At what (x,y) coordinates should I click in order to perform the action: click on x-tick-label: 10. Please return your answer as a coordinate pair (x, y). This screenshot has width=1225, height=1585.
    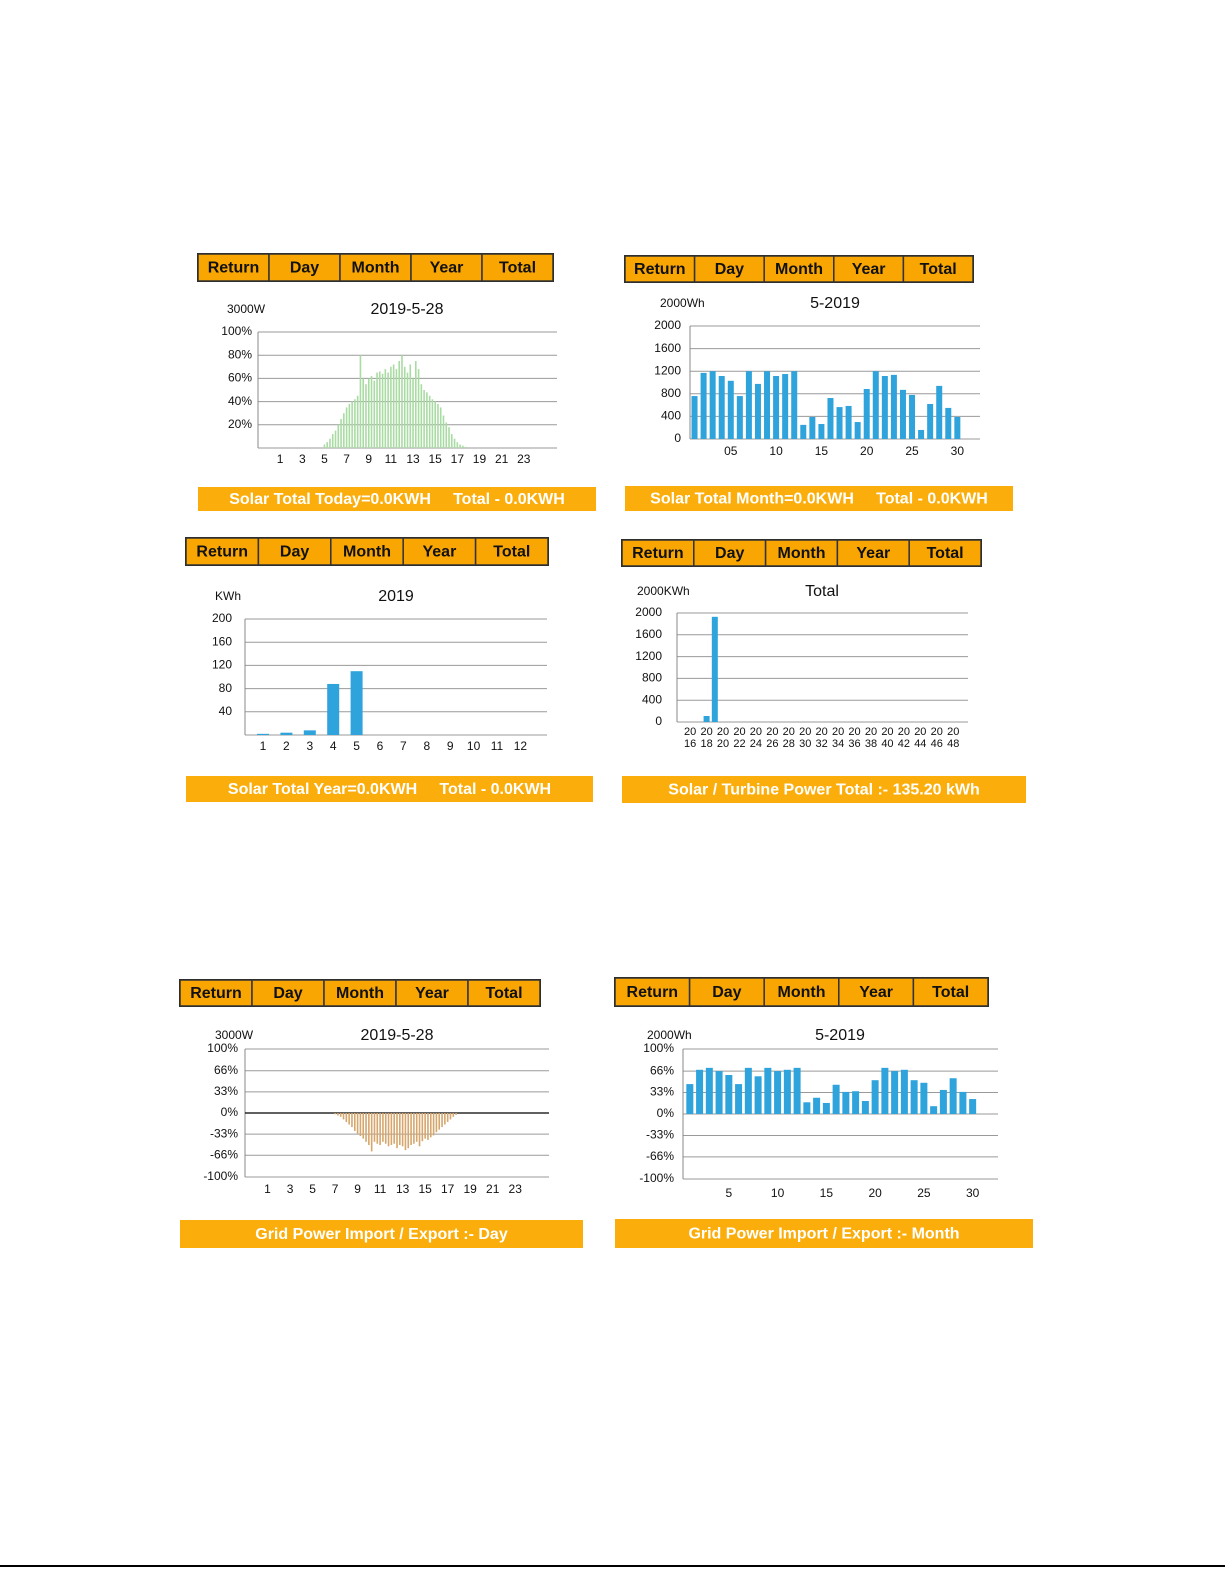
    Looking at the image, I should click on (778, 1193).